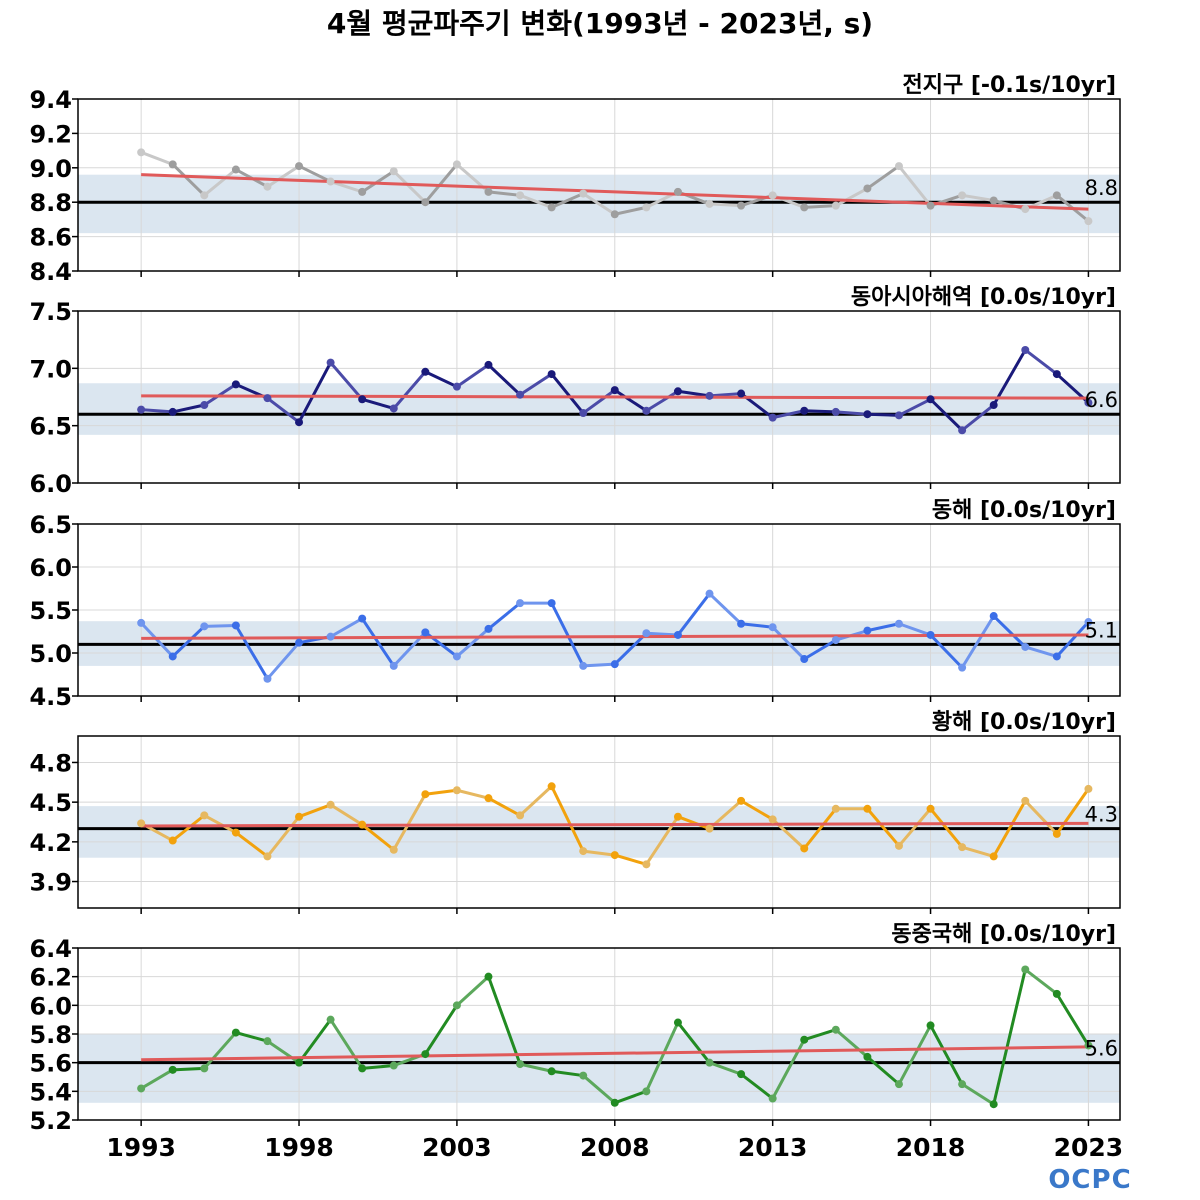 Image resolution: width=1200 pixels, height=1200 pixels. Describe the element at coordinates (50, 238) in the screenshot. I see `y-tick-label: 8.6` at that location.